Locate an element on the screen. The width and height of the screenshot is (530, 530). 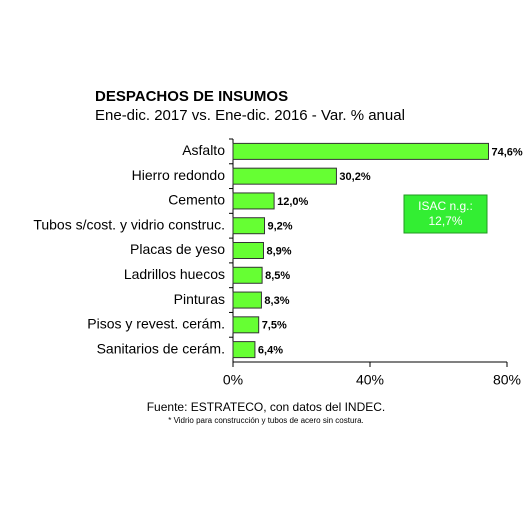
y-tick-label: Pinturas is located at coordinates (199, 299).